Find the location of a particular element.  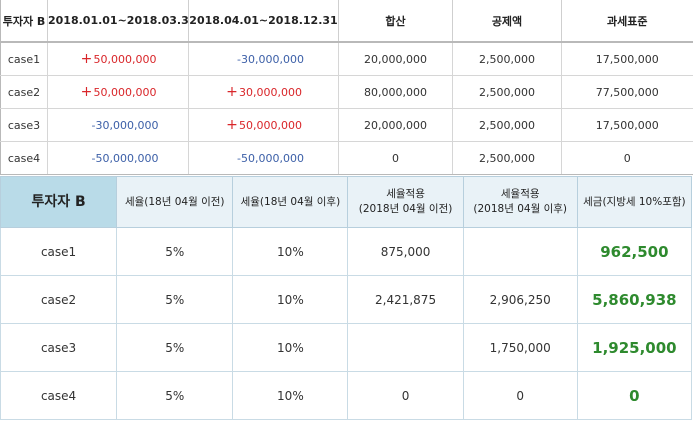

table-row: case4 5% 10% 0 0 0 is located at coordinates (346, 395).